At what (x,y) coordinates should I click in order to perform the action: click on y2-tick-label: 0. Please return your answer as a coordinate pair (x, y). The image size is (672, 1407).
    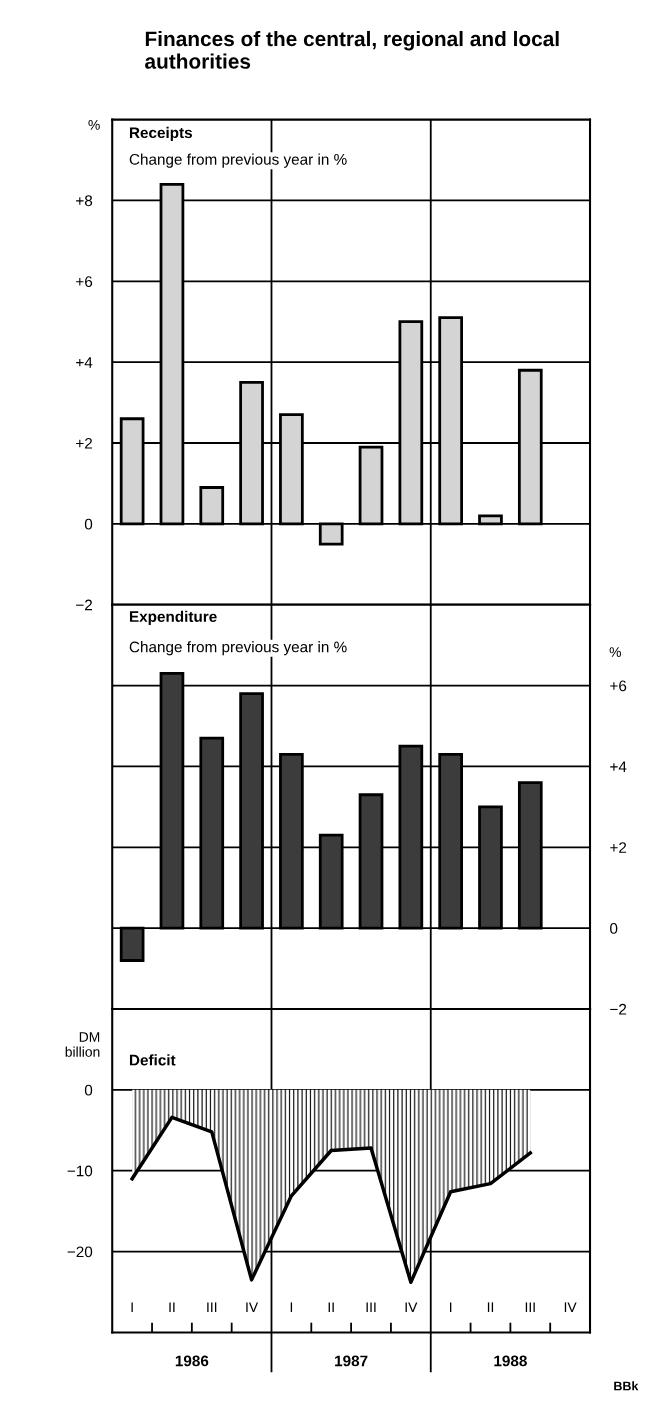
    Looking at the image, I should click on (614, 928).